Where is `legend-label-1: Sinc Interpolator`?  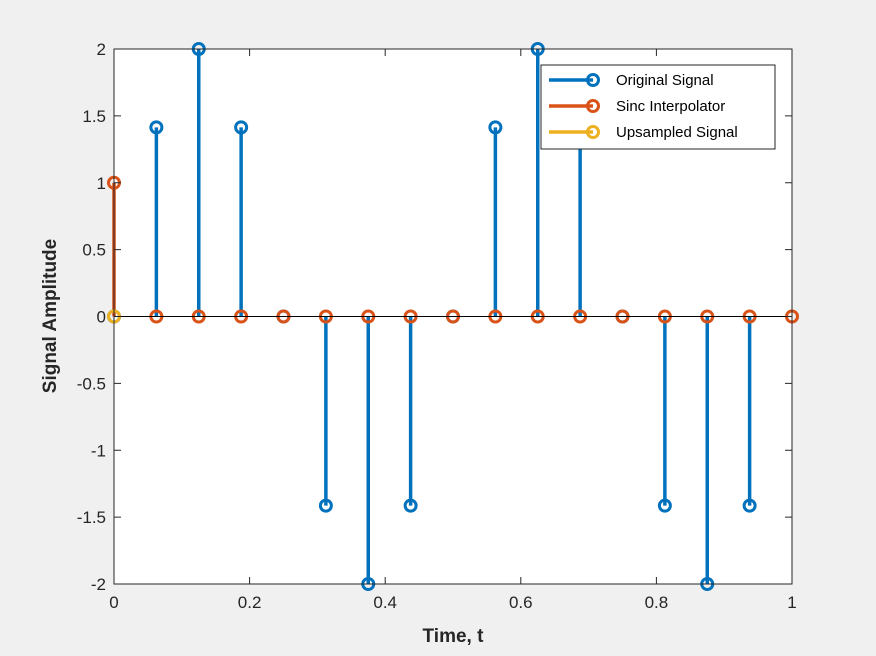
legend-label-1: Sinc Interpolator is located at coordinates (670, 106).